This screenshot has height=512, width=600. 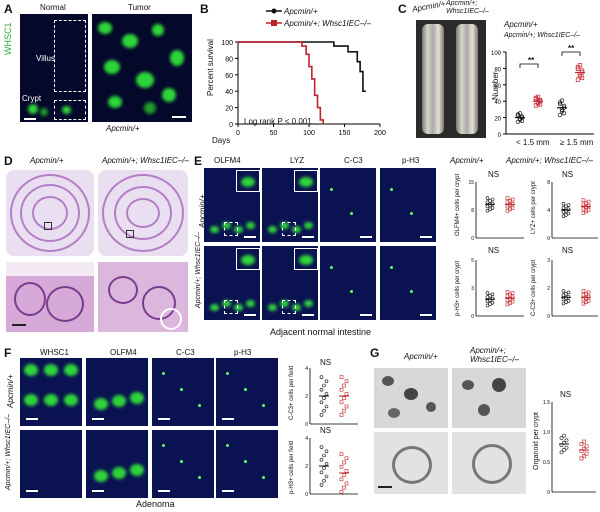 I want to click on f-ns-1: NS, so click(x=326, y=362).